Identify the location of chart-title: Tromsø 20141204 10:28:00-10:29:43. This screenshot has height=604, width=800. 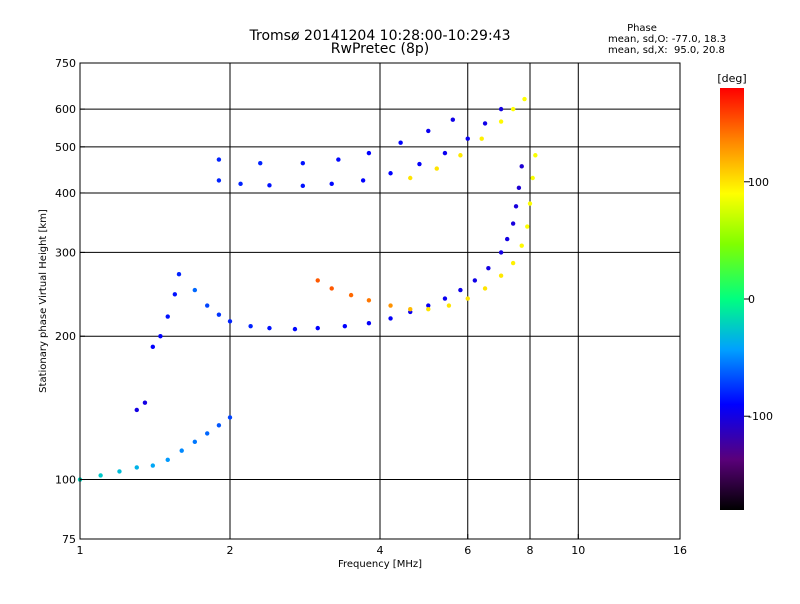
(380, 36).